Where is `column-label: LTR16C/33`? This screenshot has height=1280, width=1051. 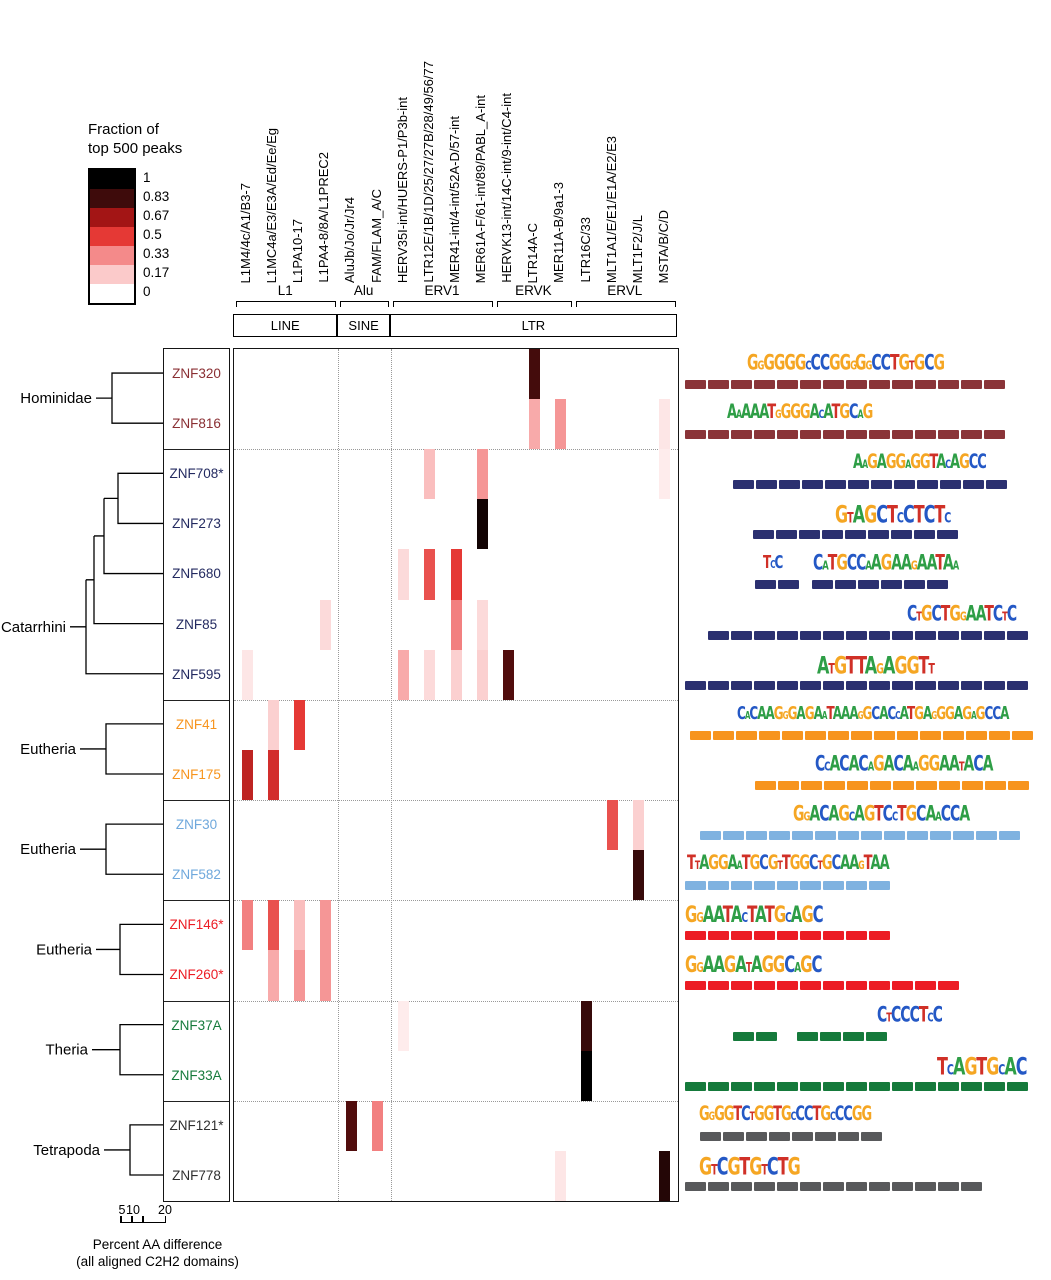 column-label: LTR16C/33 is located at coordinates (585, 250).